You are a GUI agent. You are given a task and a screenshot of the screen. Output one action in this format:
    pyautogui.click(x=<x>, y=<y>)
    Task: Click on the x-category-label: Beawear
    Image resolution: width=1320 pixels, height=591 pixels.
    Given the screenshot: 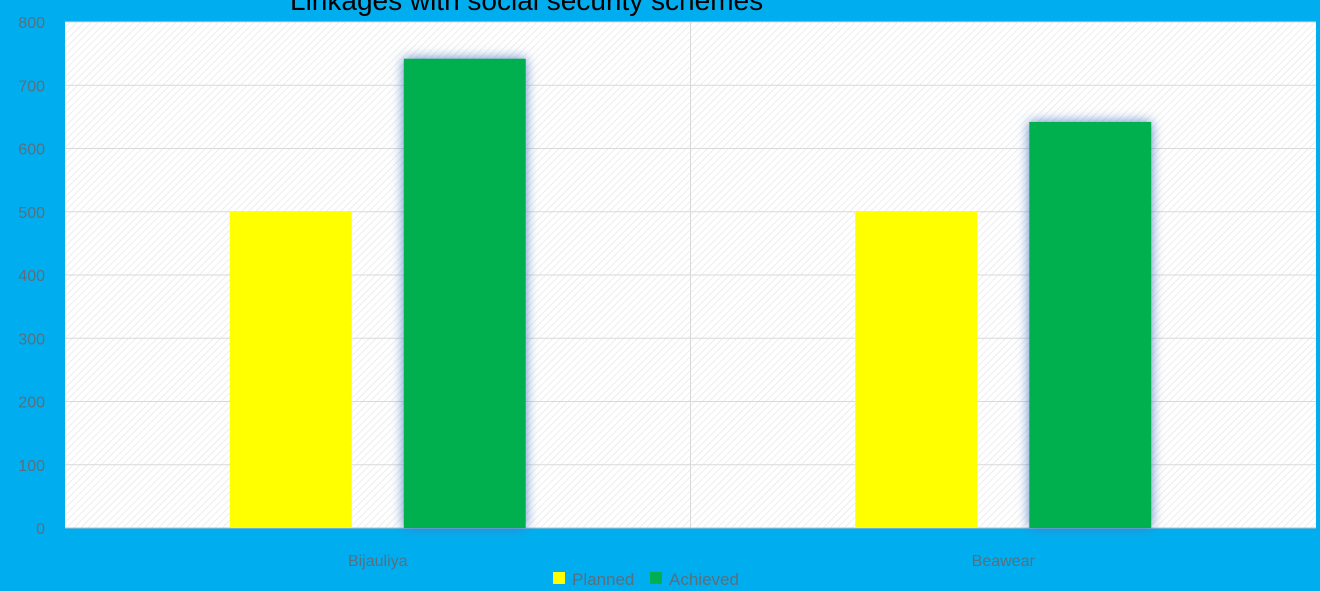 What is the action you would take?
    pyautogui.click(x=1004, y=561)
    